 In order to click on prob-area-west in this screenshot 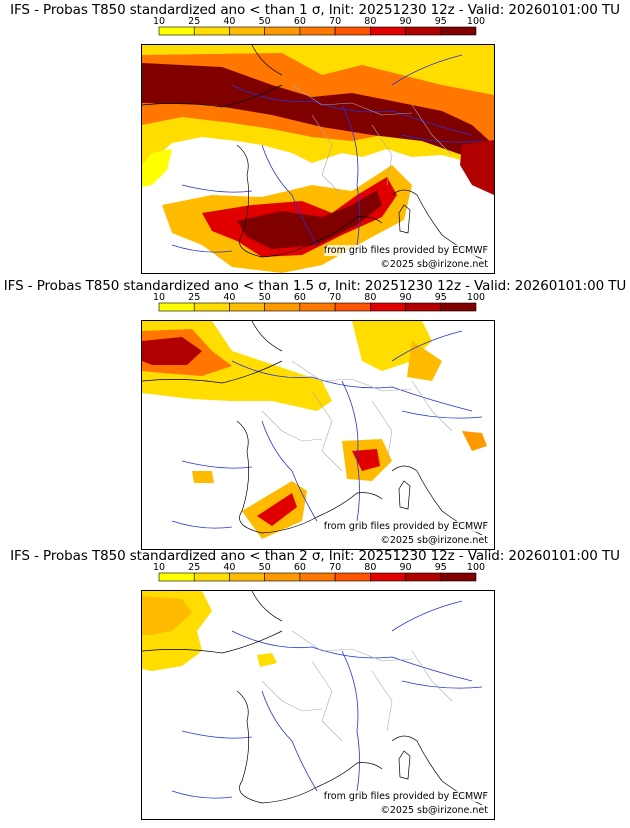, I will do `click(157, 168)`.